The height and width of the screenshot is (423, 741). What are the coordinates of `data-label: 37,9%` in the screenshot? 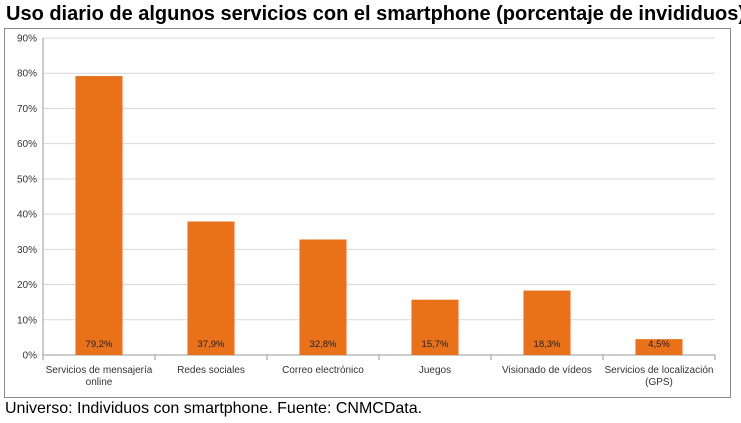 It's located at (211, 344).